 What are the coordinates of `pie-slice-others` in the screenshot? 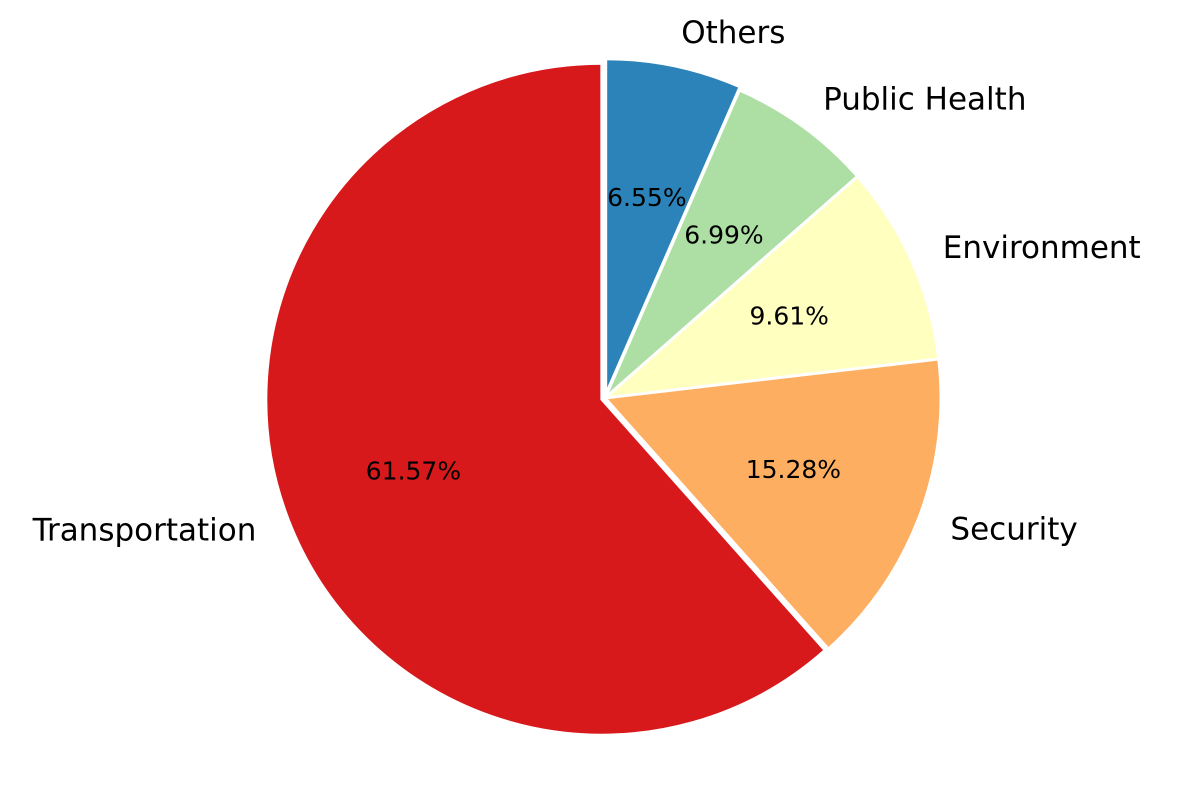 It's located at (673, 227).